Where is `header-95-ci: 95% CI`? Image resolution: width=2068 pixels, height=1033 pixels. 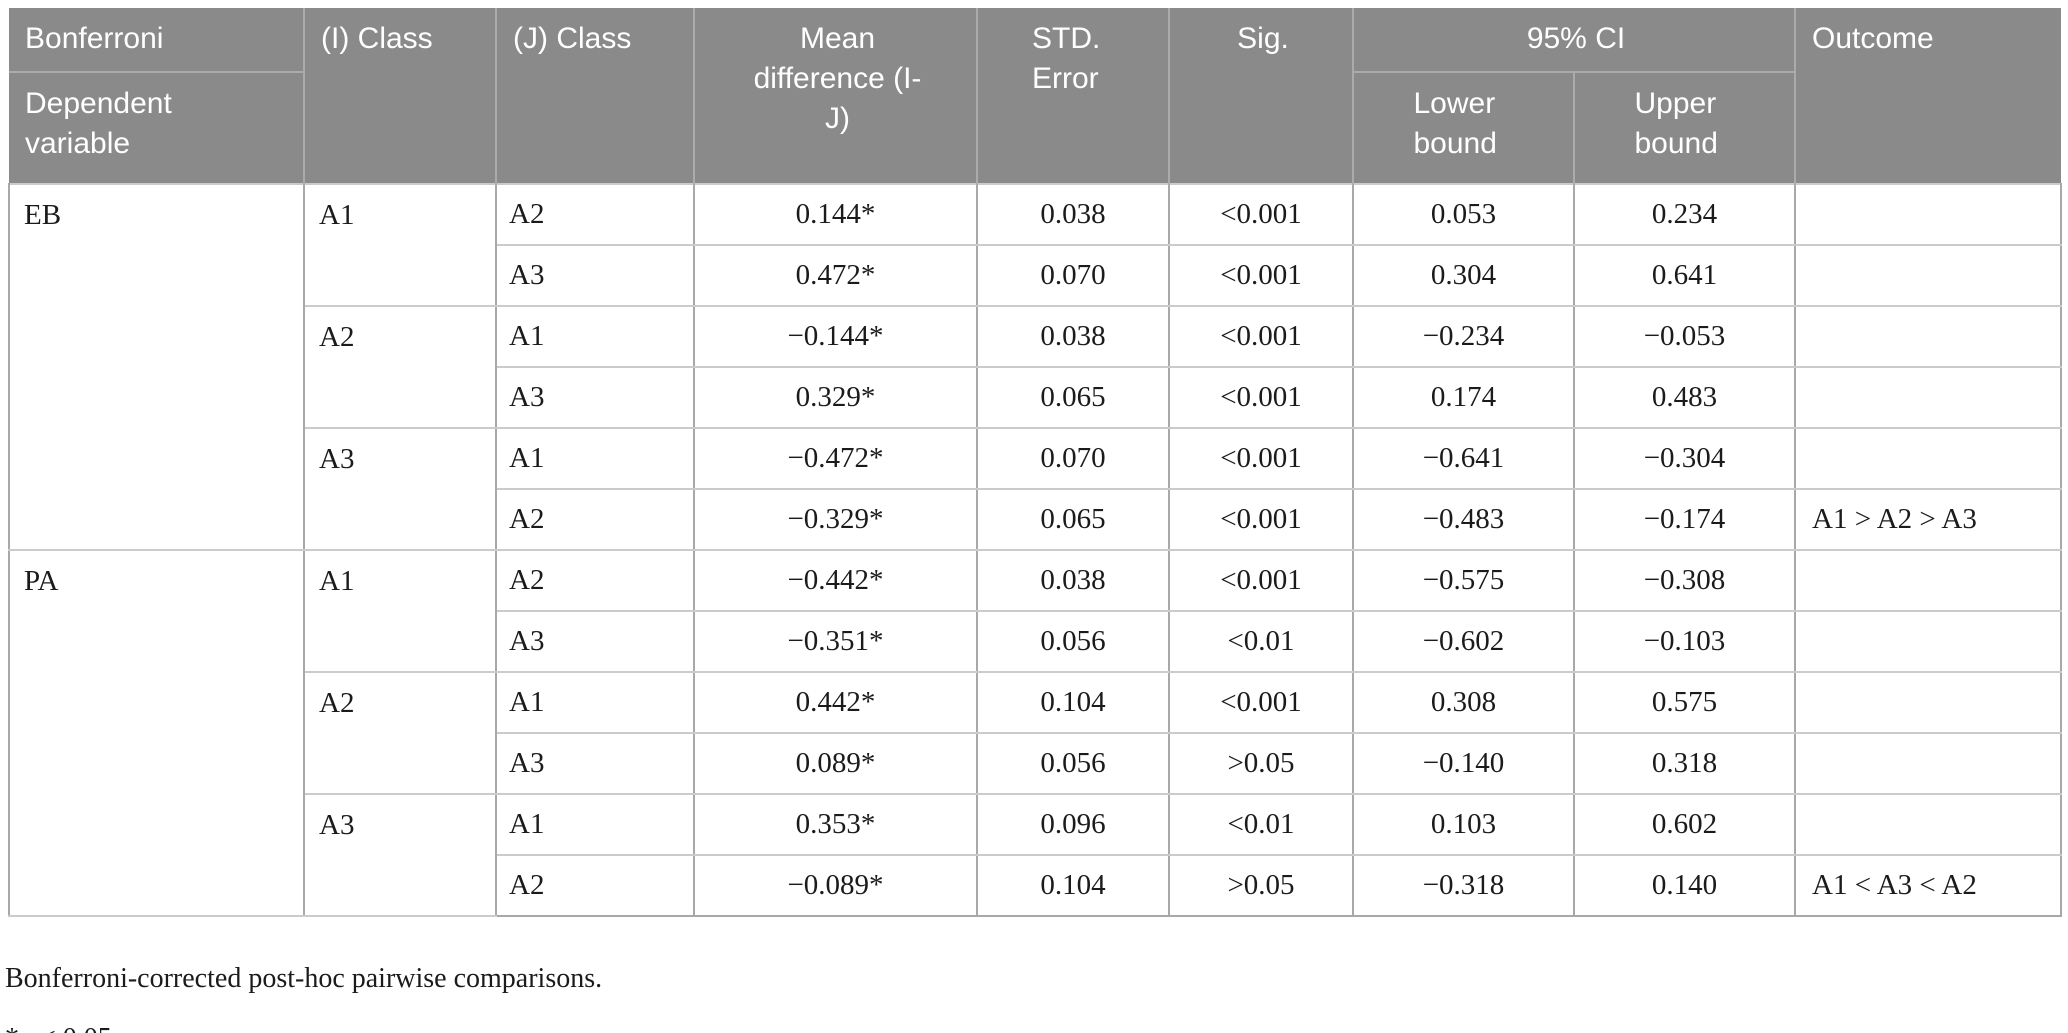 header-95-ci: 95% CI is located at coordinates (1573, 40).